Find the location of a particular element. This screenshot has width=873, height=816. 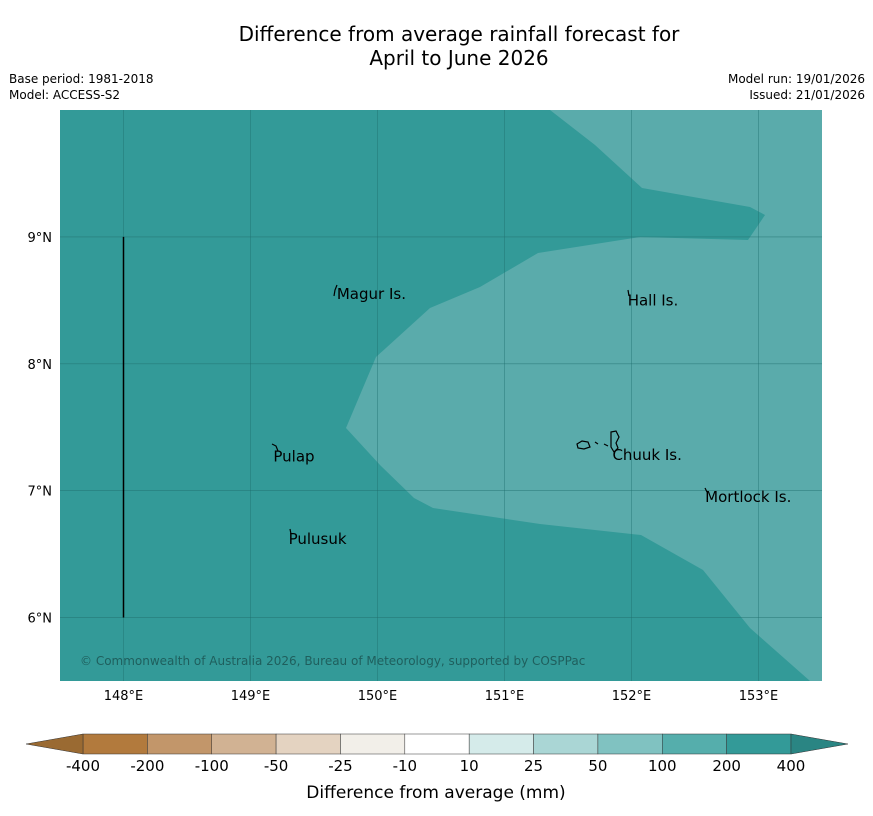

run-info: Model run: 19/01/2026 Issued: 21/01/2026 is located at coordinates (796, 87).